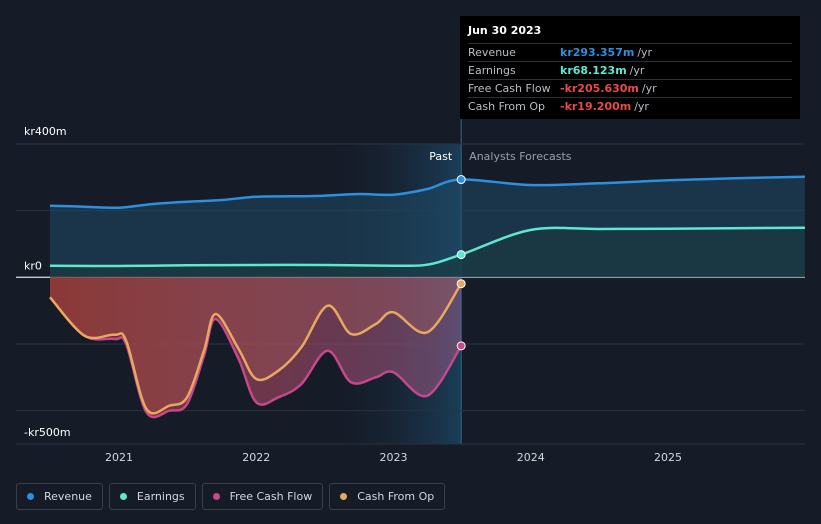 The height and width of the screenshot is (524, 821). What do you see at coordinates (461, 346) in the screenshot?
I see `free-cash-flow-marker` at bounding box center [461, 346].